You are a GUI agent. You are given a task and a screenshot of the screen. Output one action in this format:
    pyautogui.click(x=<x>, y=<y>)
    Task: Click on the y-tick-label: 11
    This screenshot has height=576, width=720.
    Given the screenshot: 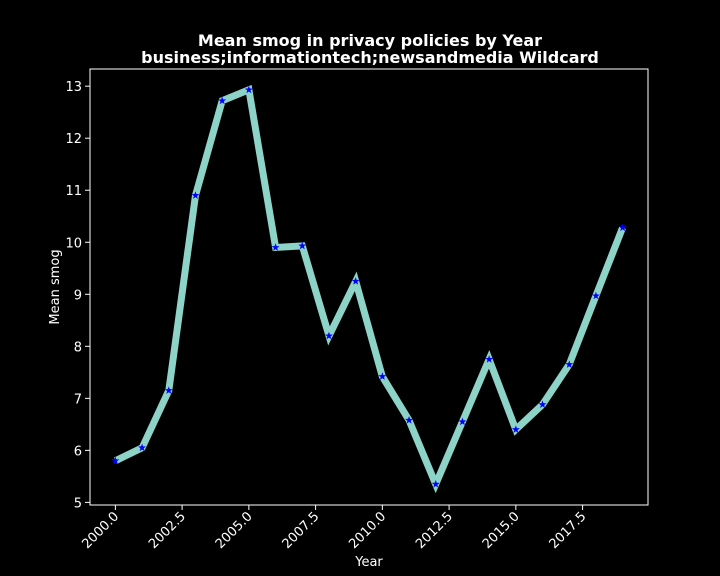 What is the action you would take?
    pyautogui.click(x=73, y=191)
    